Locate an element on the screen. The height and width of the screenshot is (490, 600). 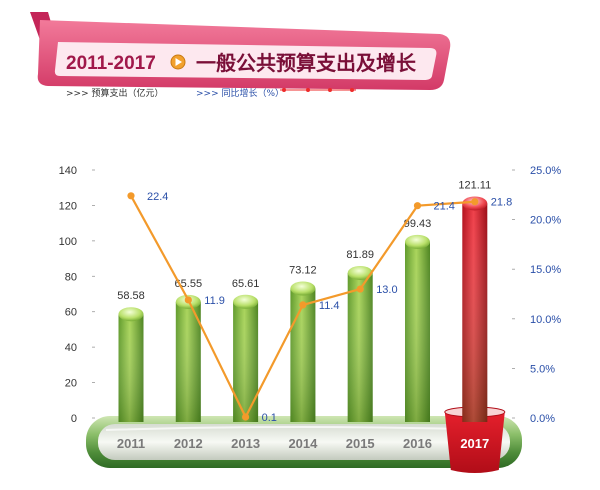
bar-2015 is located at coordinates (360, 343).